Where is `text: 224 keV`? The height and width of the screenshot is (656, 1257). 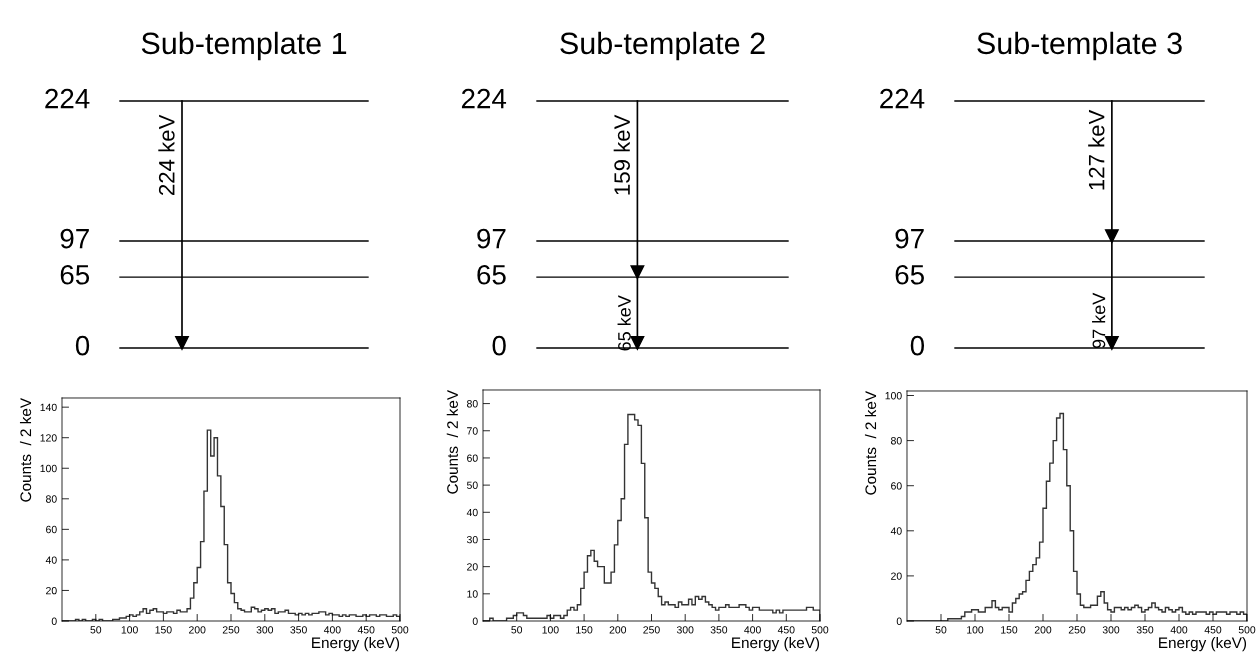 text: 224 keV is located at coordinates (166, 154).